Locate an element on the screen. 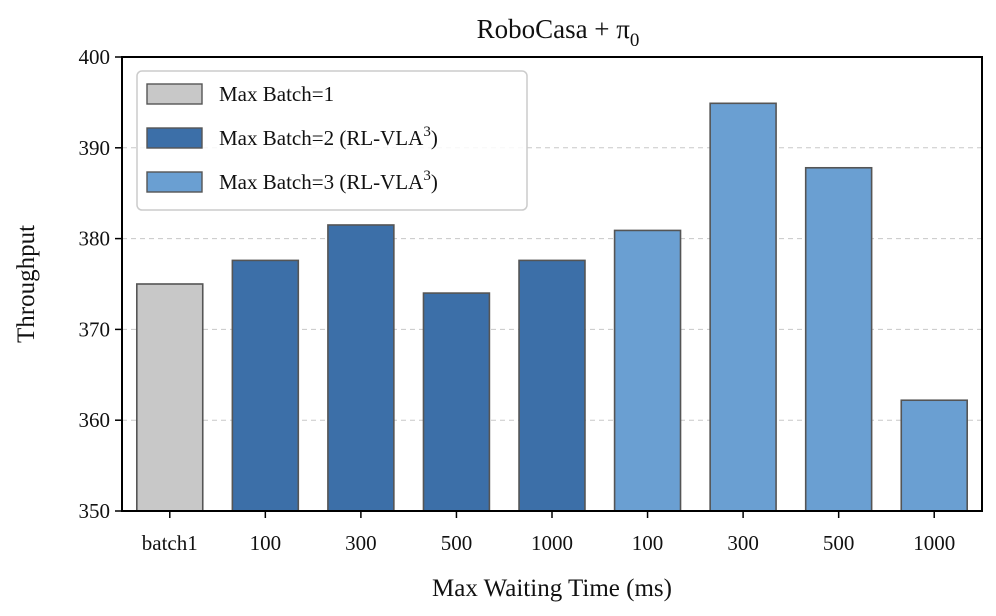 The height and width of the screenshot is (616, 996). legend-box is located at coordinates (332, 140).